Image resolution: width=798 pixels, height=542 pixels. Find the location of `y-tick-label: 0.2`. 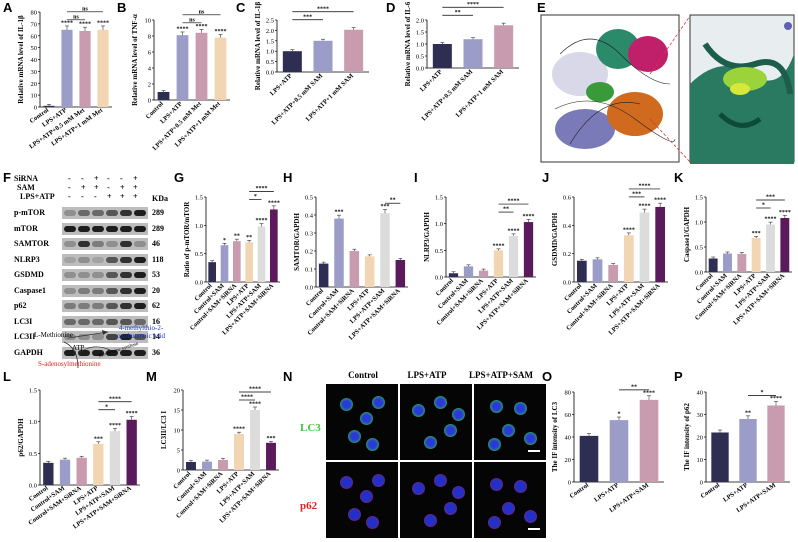

y-tick-label: 0.2 is located at coordinates (567, 254).